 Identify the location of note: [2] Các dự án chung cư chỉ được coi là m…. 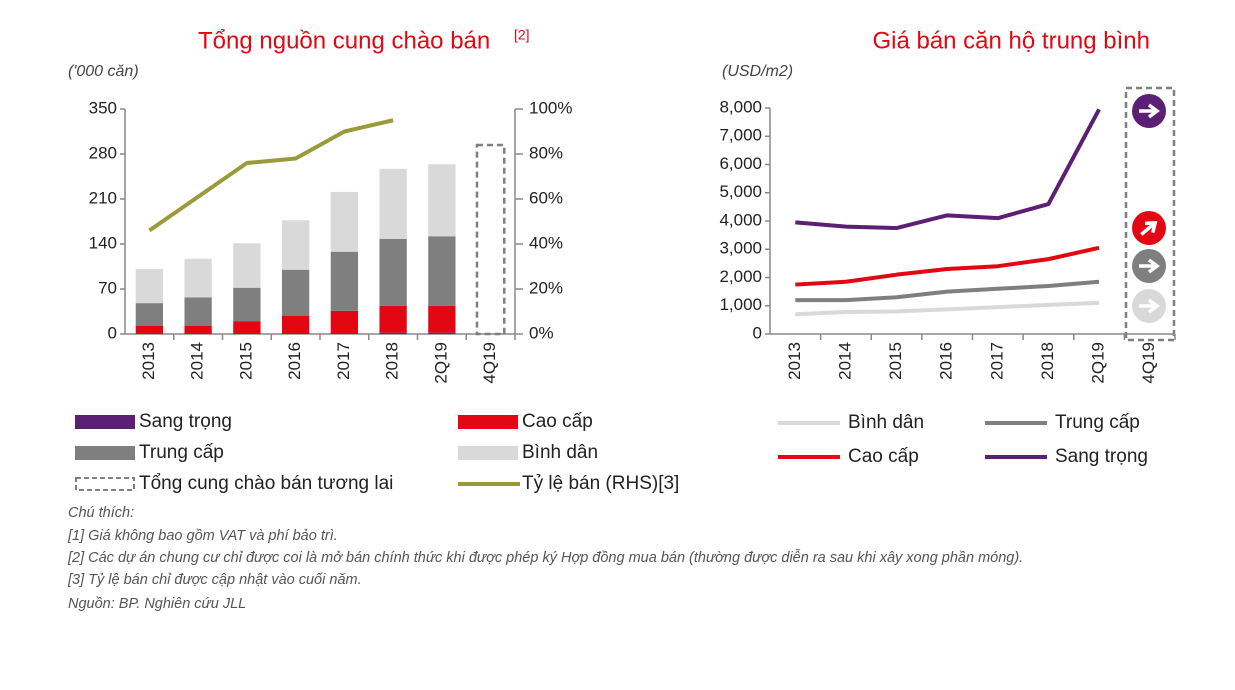
(545, 557).